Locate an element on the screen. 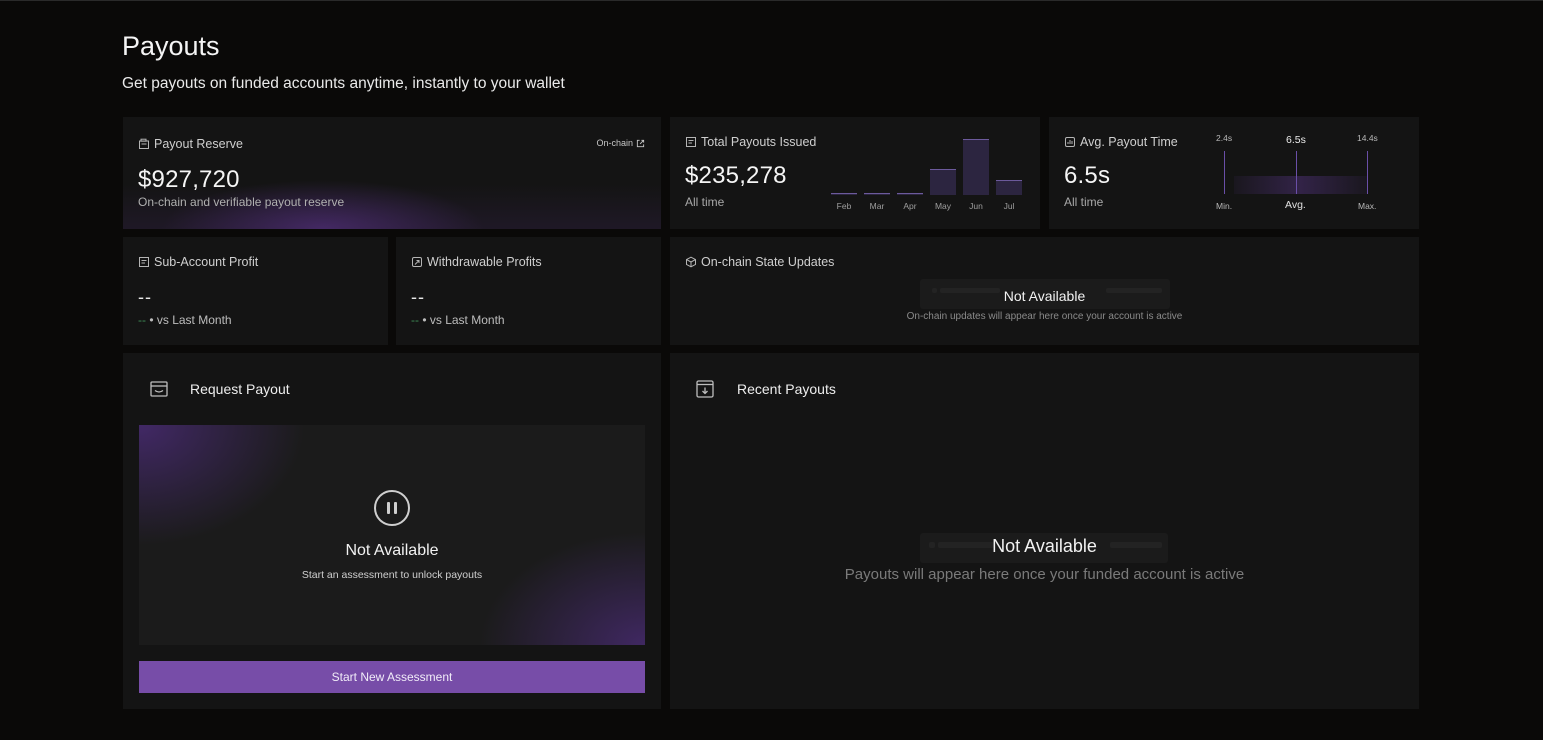  download-receipt-icon is located at coordinates (705, 389).